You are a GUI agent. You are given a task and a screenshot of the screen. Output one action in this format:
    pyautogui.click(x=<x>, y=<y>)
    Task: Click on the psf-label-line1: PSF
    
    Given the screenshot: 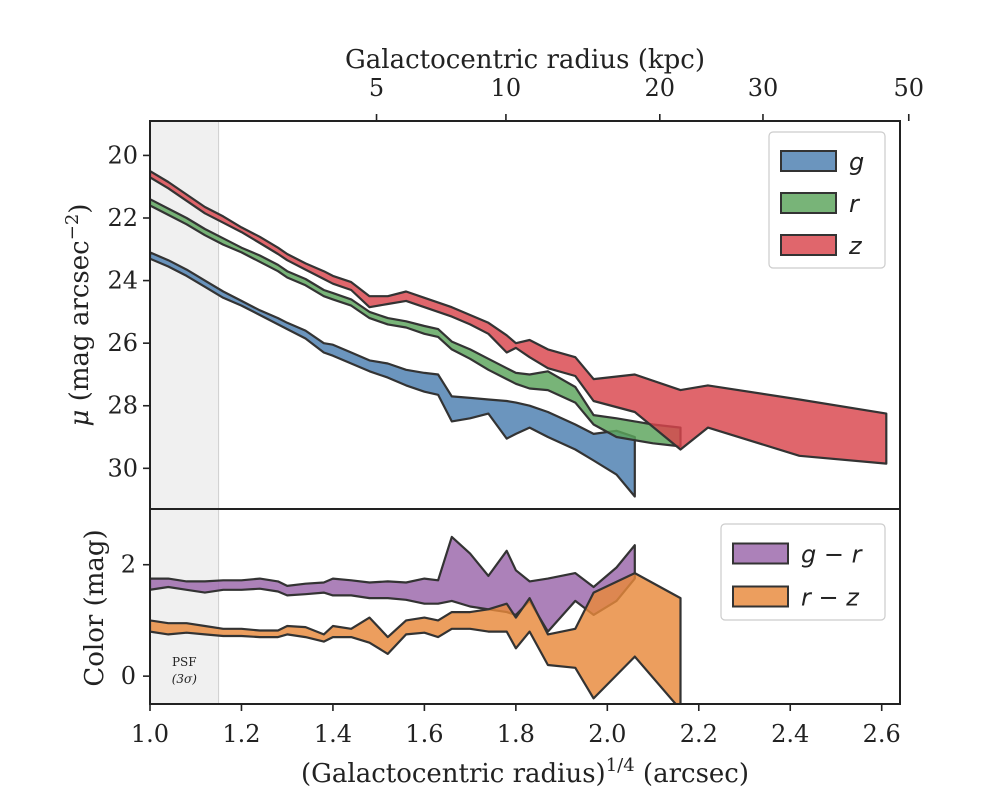 What is the action you would take?
    pyautogui.click(x=184, y=662)
    